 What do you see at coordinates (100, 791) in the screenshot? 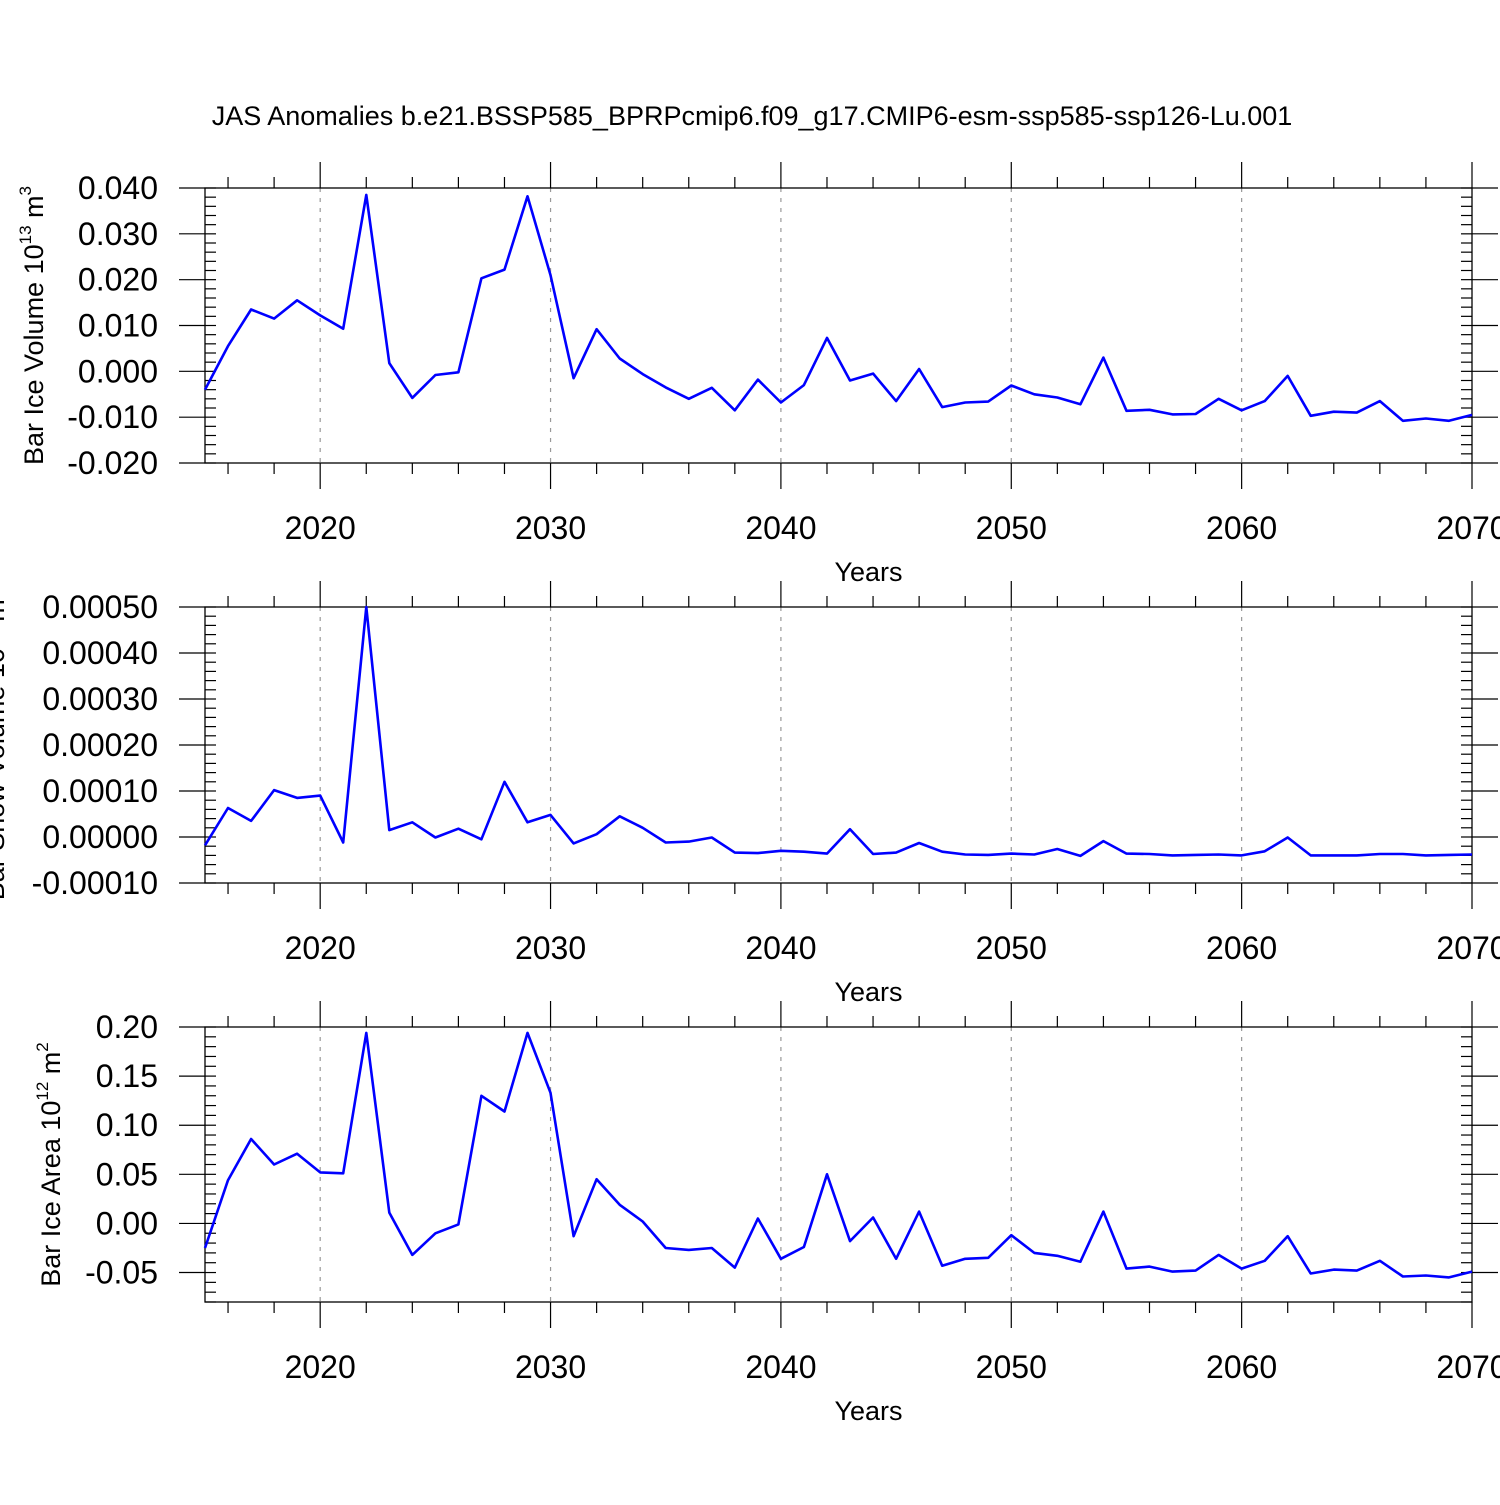
I see `y-tick-label: 0.00010` at bounding box center [100, 791].